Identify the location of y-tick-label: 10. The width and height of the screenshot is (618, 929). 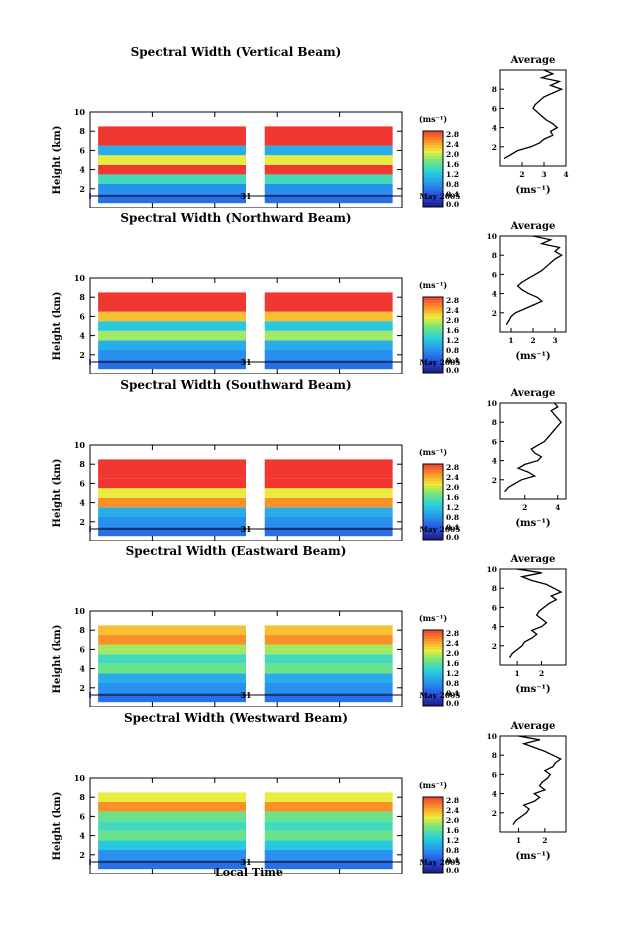
(80, 112).